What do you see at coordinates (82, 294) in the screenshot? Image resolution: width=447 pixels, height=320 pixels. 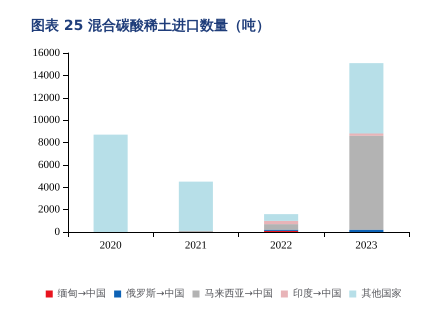 I see `legend-label: 缅甸→中国` at bounding box center [82, 294].